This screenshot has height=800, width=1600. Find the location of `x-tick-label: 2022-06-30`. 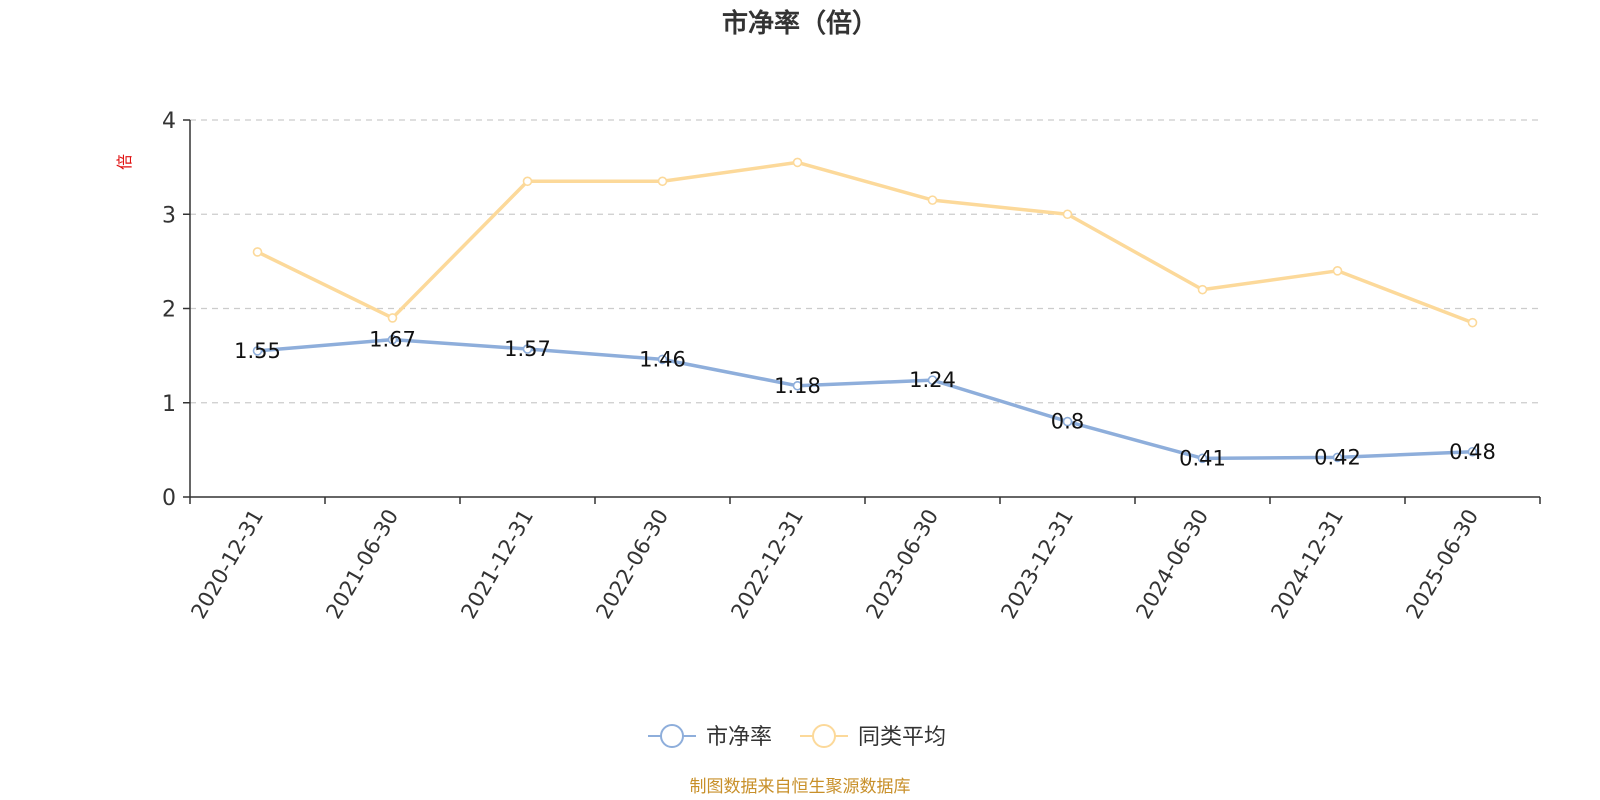

x-tick-label: 2022-06-30 is located at coordinates (632, 564).